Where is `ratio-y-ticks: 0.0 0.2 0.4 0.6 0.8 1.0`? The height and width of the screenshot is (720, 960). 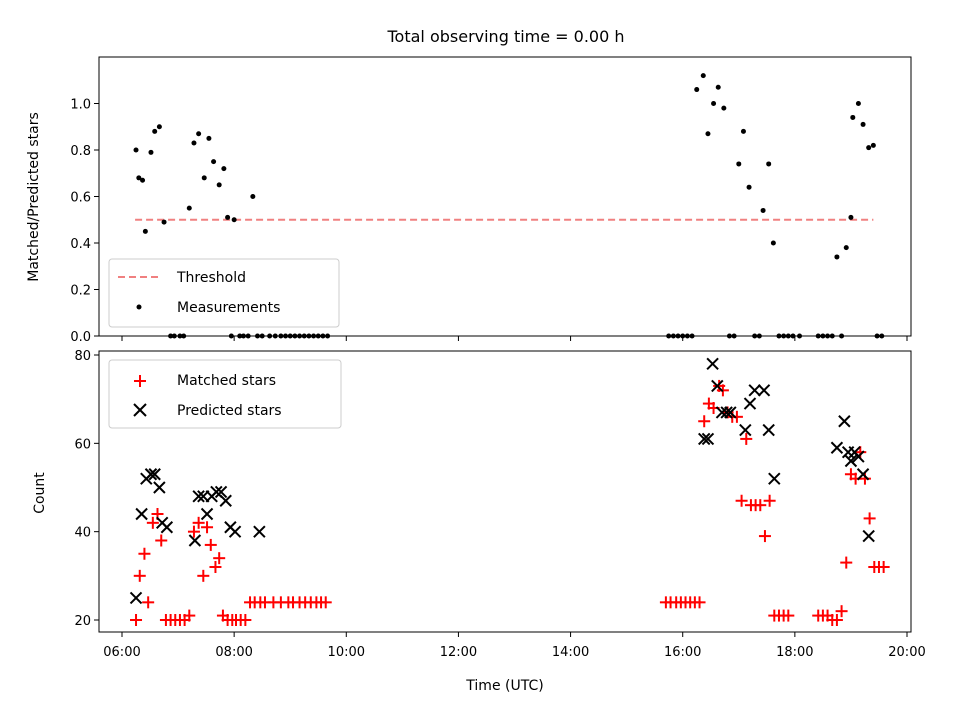 ratio-y-ticks: 0.0 0.2 0.4 0.6 0.8 1.0 is located at coordinates (84, 221).